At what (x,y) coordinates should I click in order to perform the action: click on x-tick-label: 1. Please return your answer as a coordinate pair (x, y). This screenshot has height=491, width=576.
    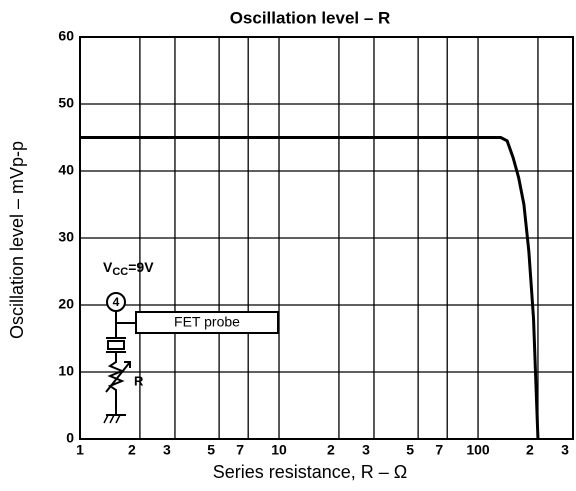
    Looking at the image, I should click on (80, 450).